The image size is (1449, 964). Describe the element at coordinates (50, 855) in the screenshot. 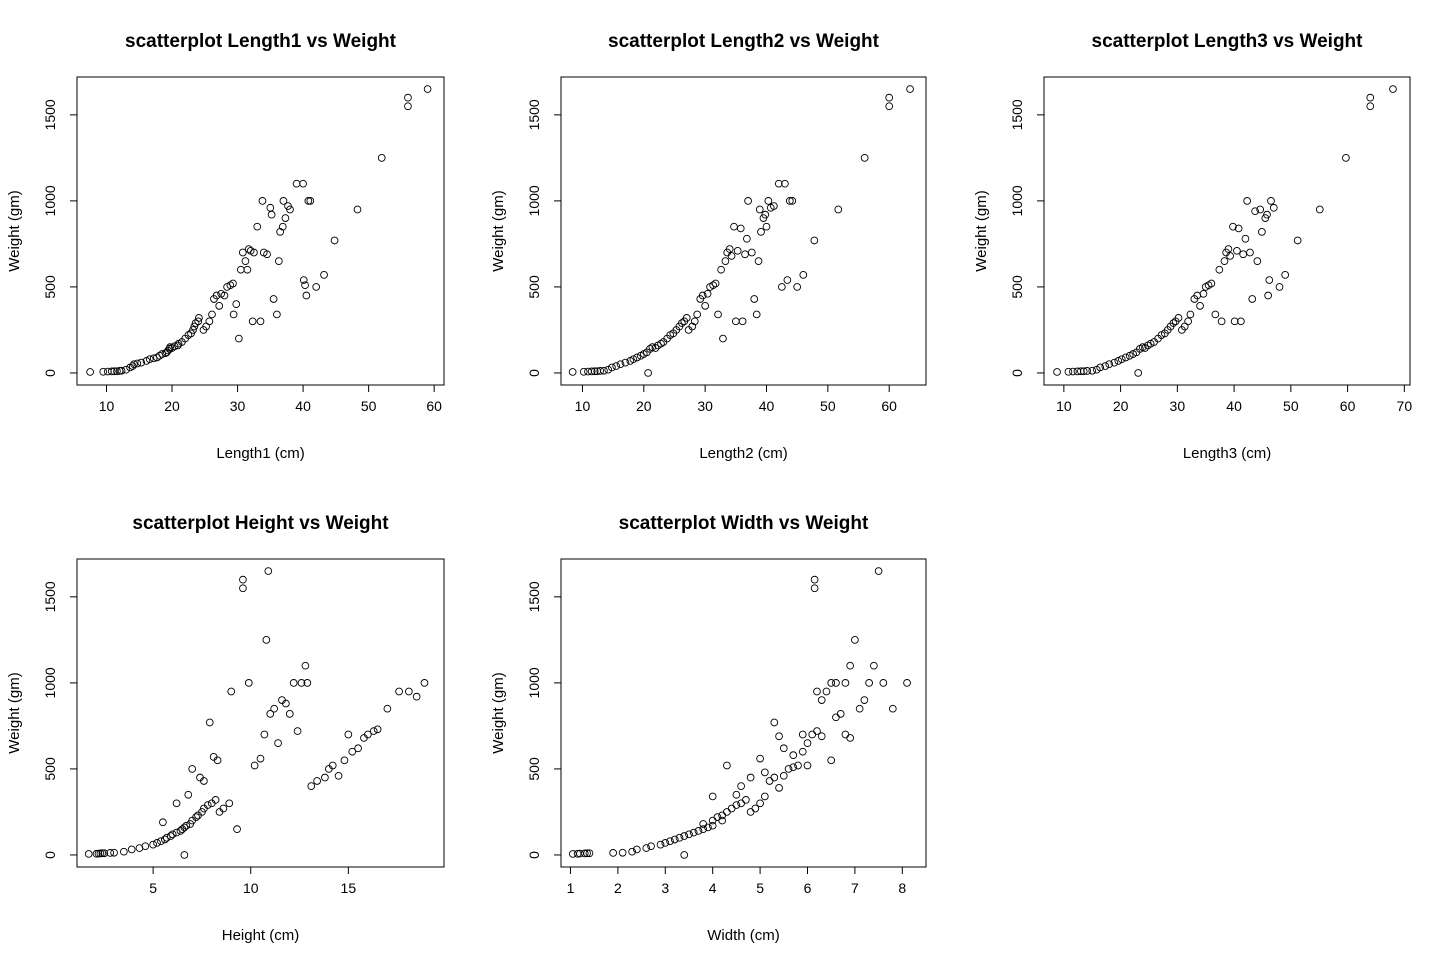

I see `y-tick-label: 0` at that location.